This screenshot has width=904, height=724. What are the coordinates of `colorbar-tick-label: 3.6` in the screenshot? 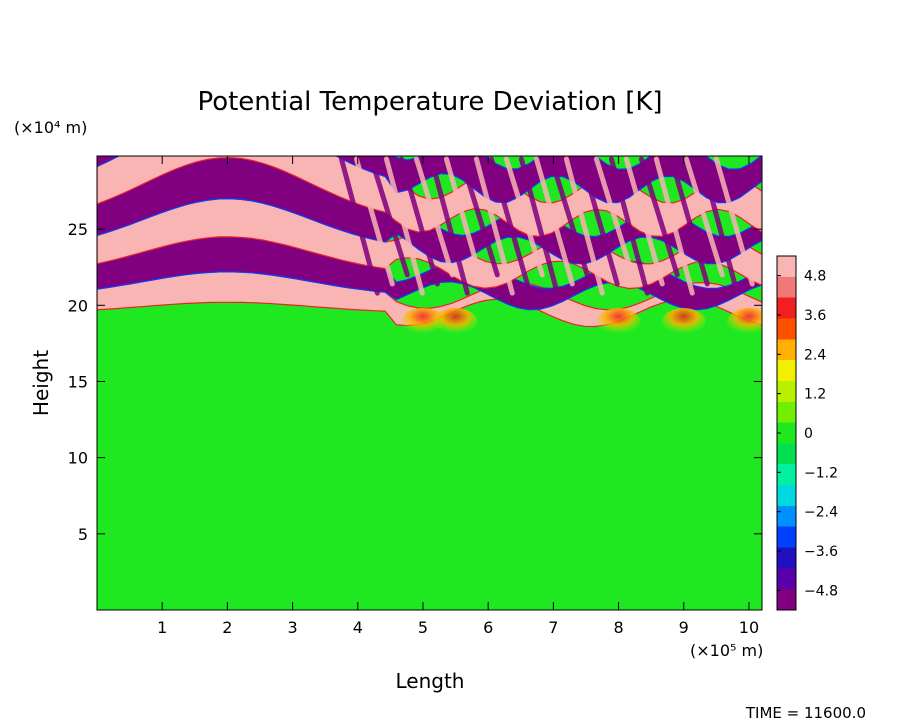 It's located at (815, 316).